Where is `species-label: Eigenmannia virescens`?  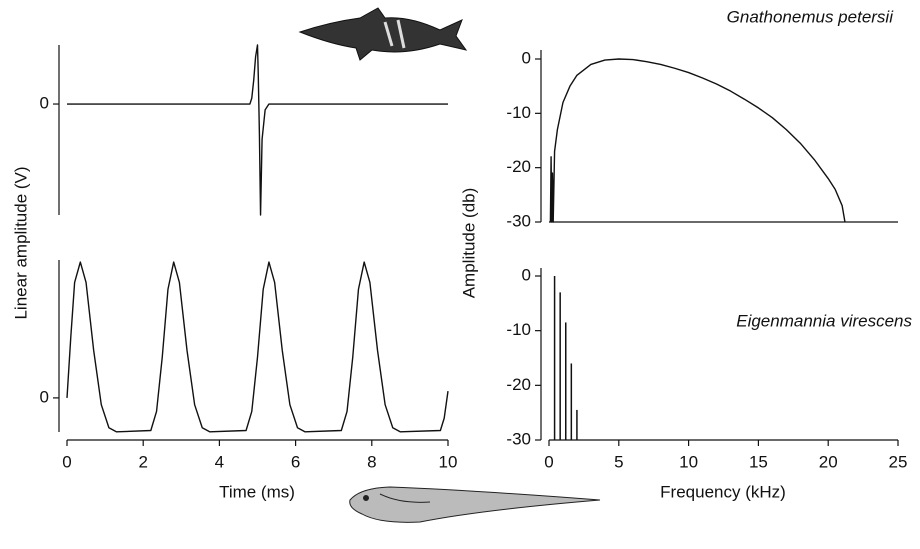
species-label: Eigenmannia virescens is located at coordinates (824, 320).